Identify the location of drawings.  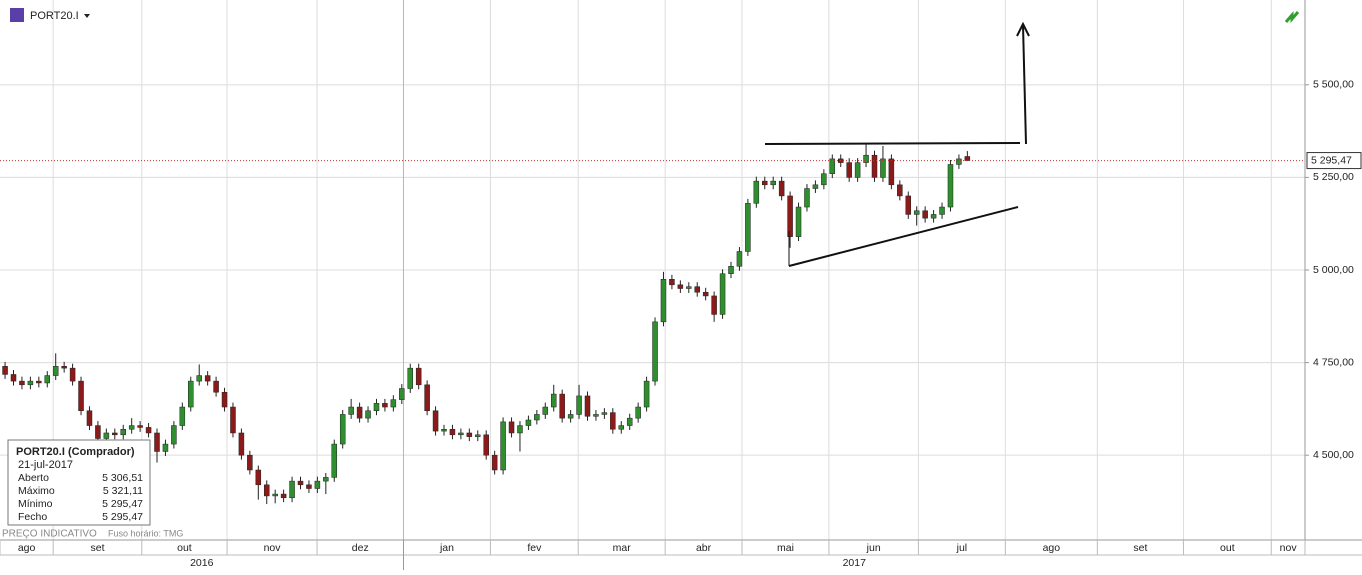
(897, 144).